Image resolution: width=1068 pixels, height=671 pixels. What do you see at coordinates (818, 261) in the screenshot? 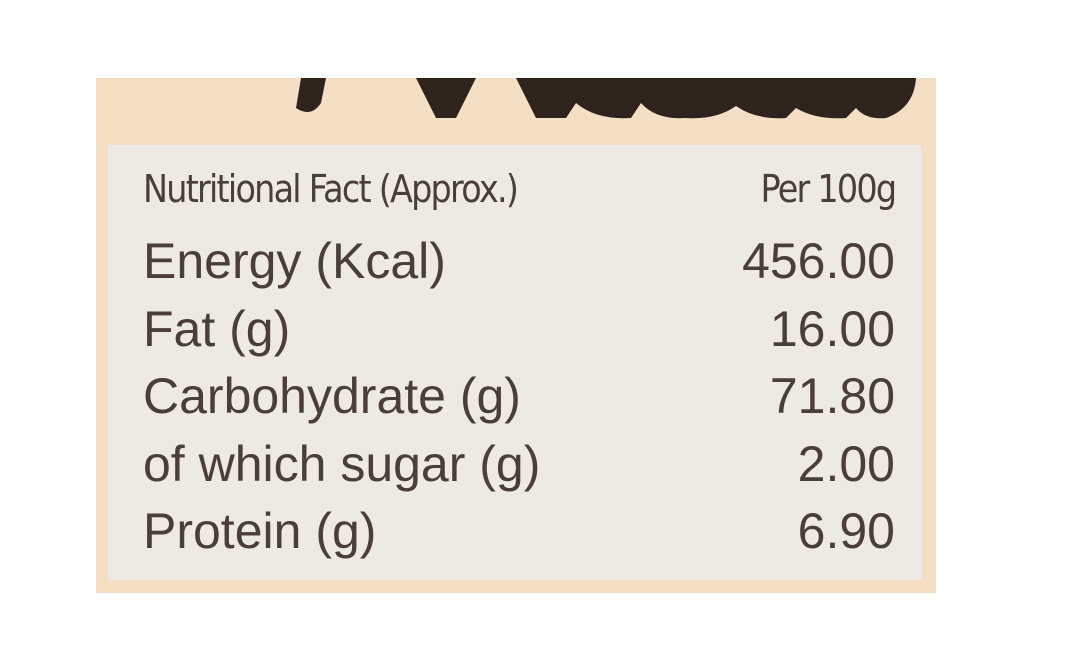
I see `nutrient-value: 456.00` at bounding box center [818, 261].